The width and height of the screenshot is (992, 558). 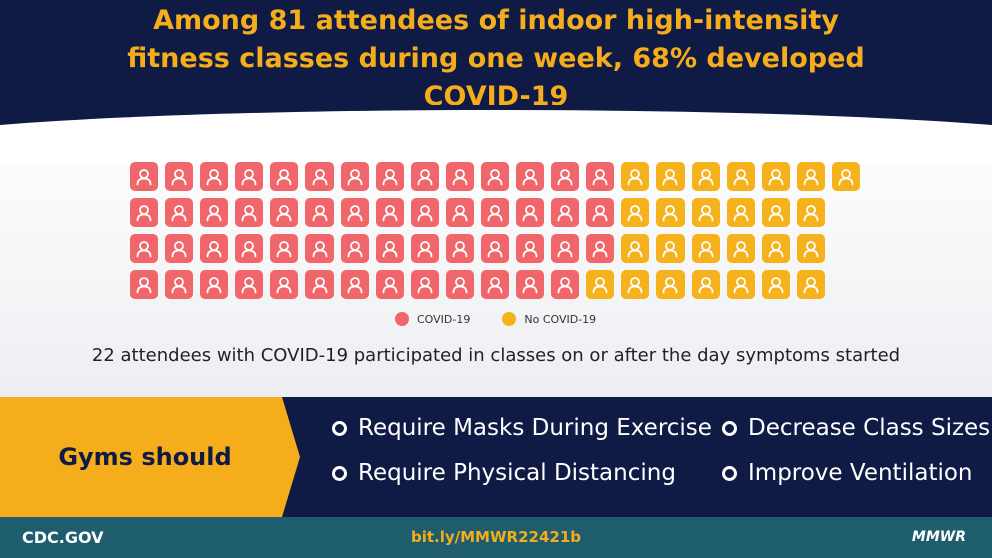 What do you see at coordinates (402, 319) in the screenshot?
I see `legend-dot-covid` at bounding box center [402, 319].